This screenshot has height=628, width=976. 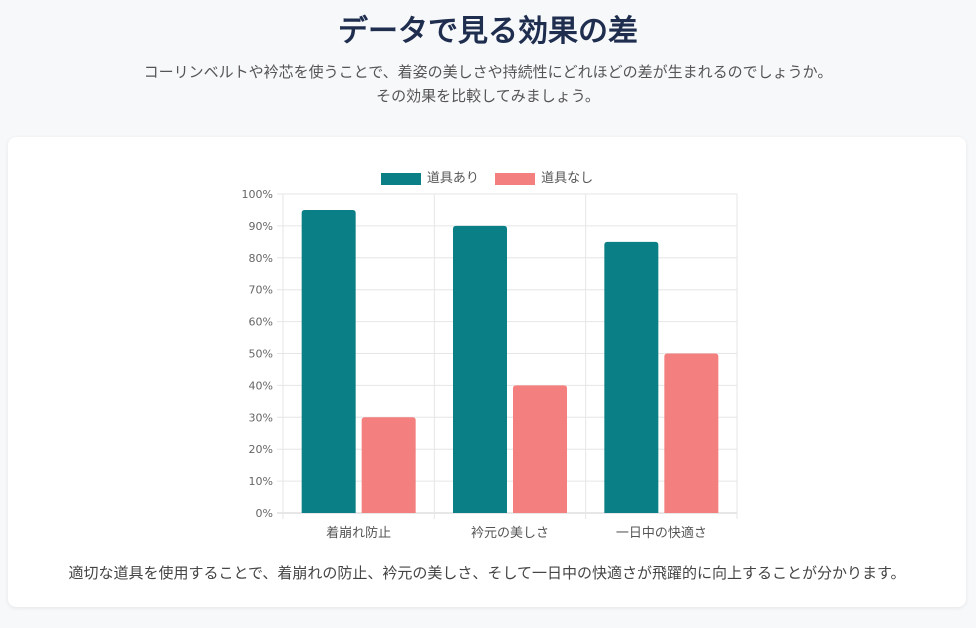 What do you see at coordinates (487, 176) in the screenshot?
I see `chart-legend: 道具あり 道具なし` at bounding box center [487, 176].